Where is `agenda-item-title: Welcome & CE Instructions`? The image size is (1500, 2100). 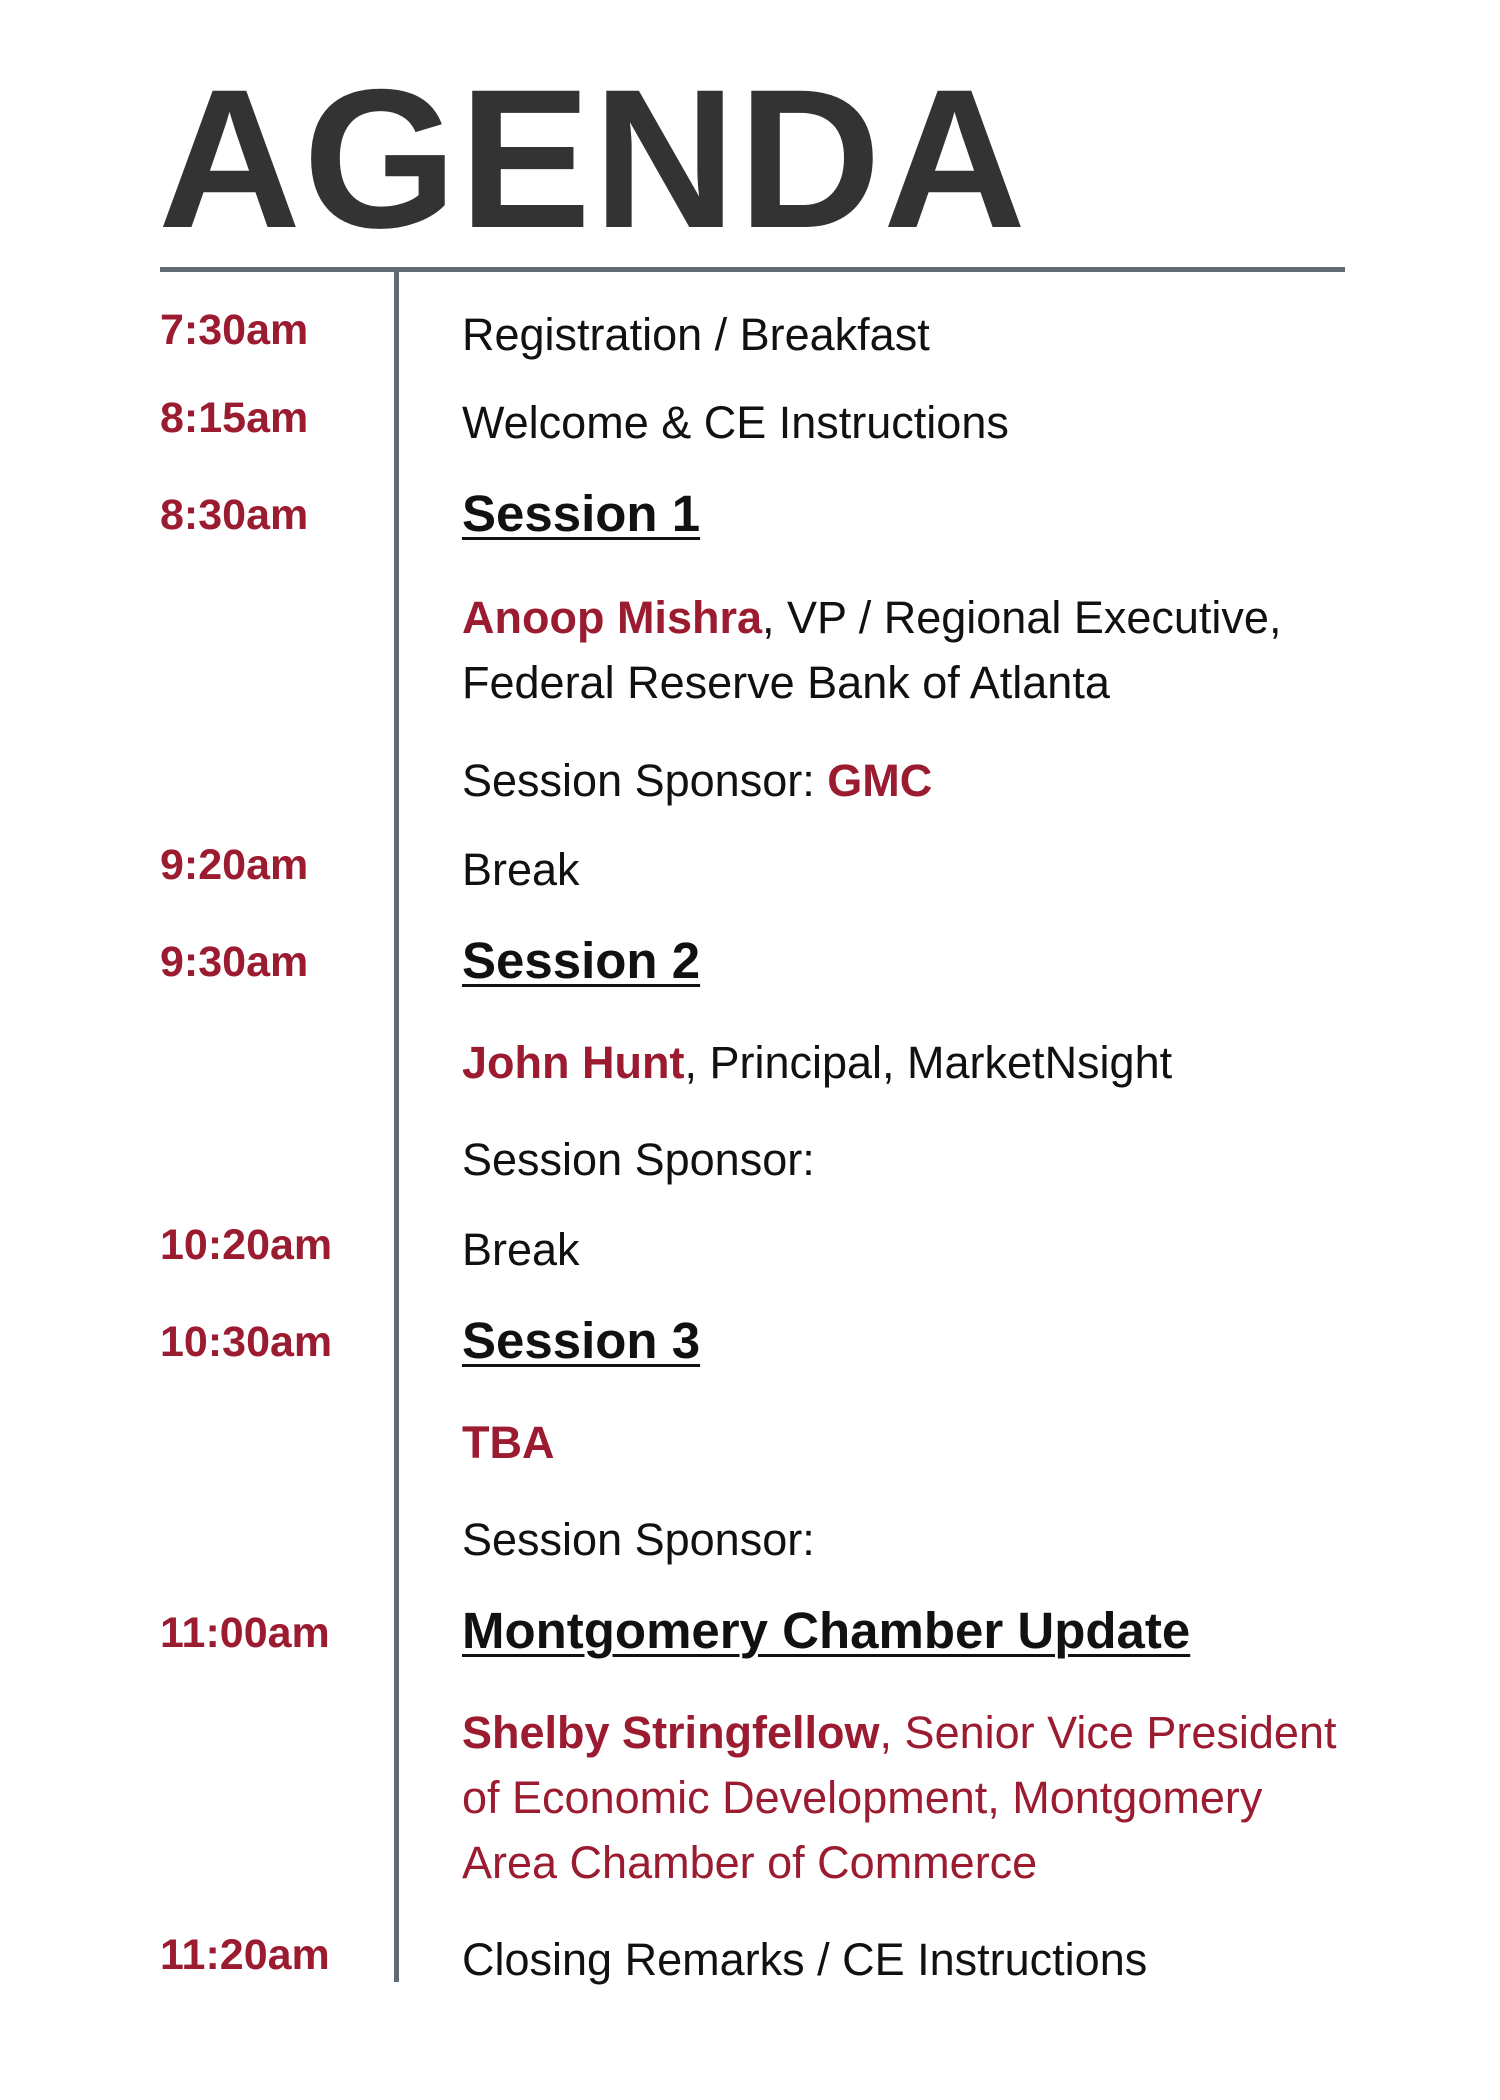
agenda-item-title: Welcome & CE Instructions is located at coordinates (735, 422).